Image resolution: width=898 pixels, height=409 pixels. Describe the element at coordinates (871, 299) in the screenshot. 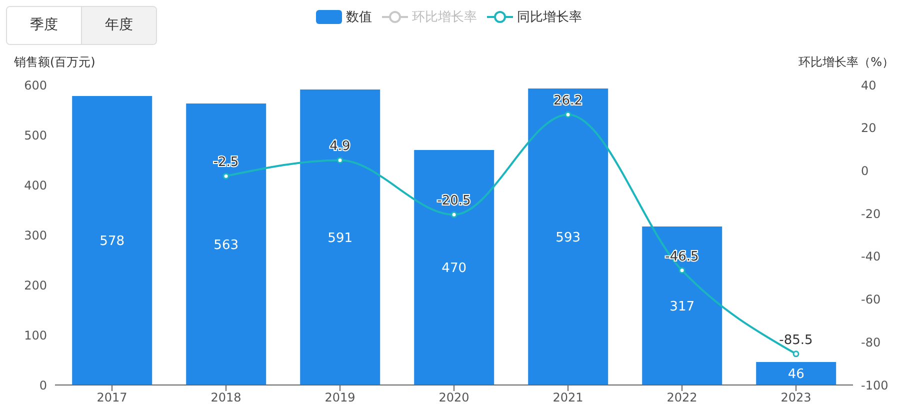

I see `y2-tick-label: -60` at that location.